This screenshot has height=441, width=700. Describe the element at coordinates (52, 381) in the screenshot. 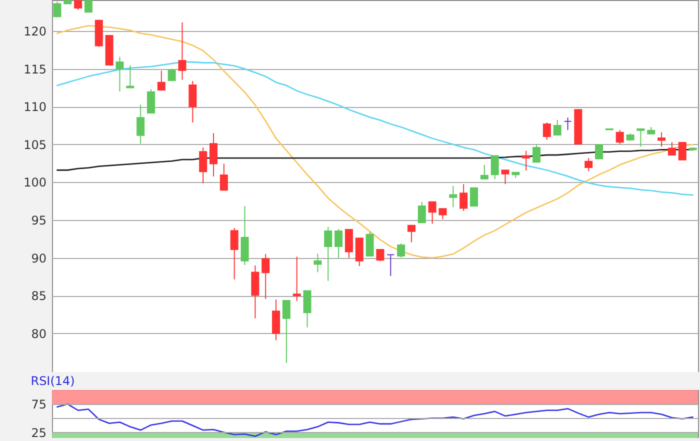

I see `chart-title: RSI(14)` at that location.